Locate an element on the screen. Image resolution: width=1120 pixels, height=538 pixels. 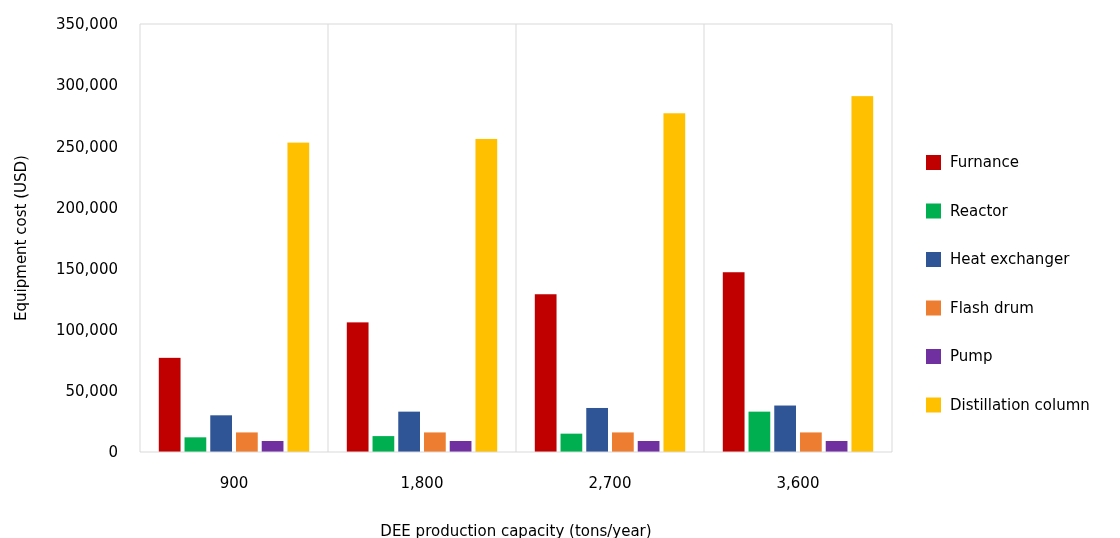
y-tick-label: 300,000 is located at coordinates (86, 85).